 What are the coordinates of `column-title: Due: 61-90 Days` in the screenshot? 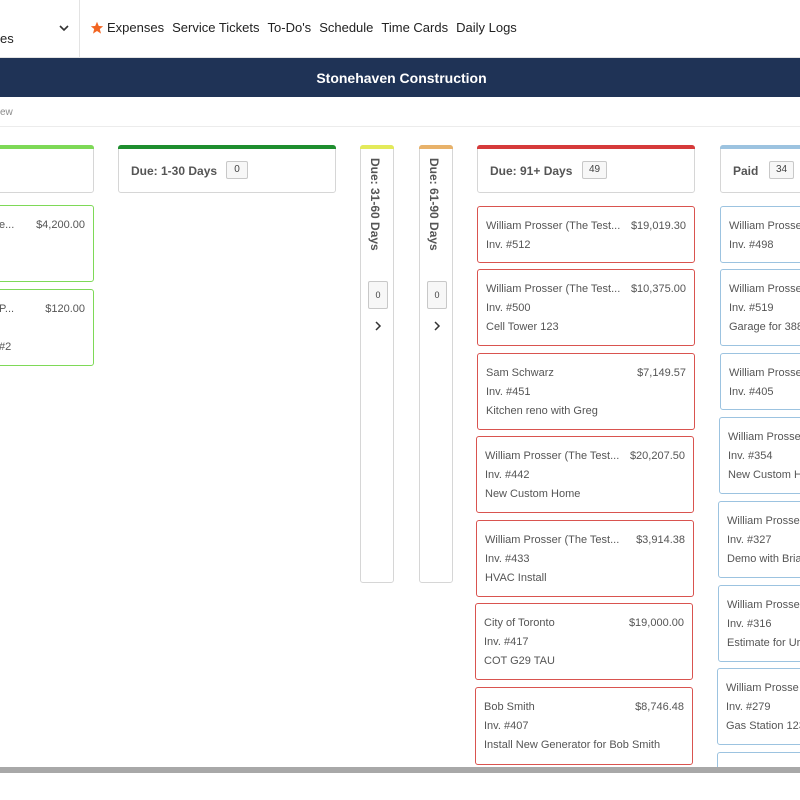 It's located at (434, 204).